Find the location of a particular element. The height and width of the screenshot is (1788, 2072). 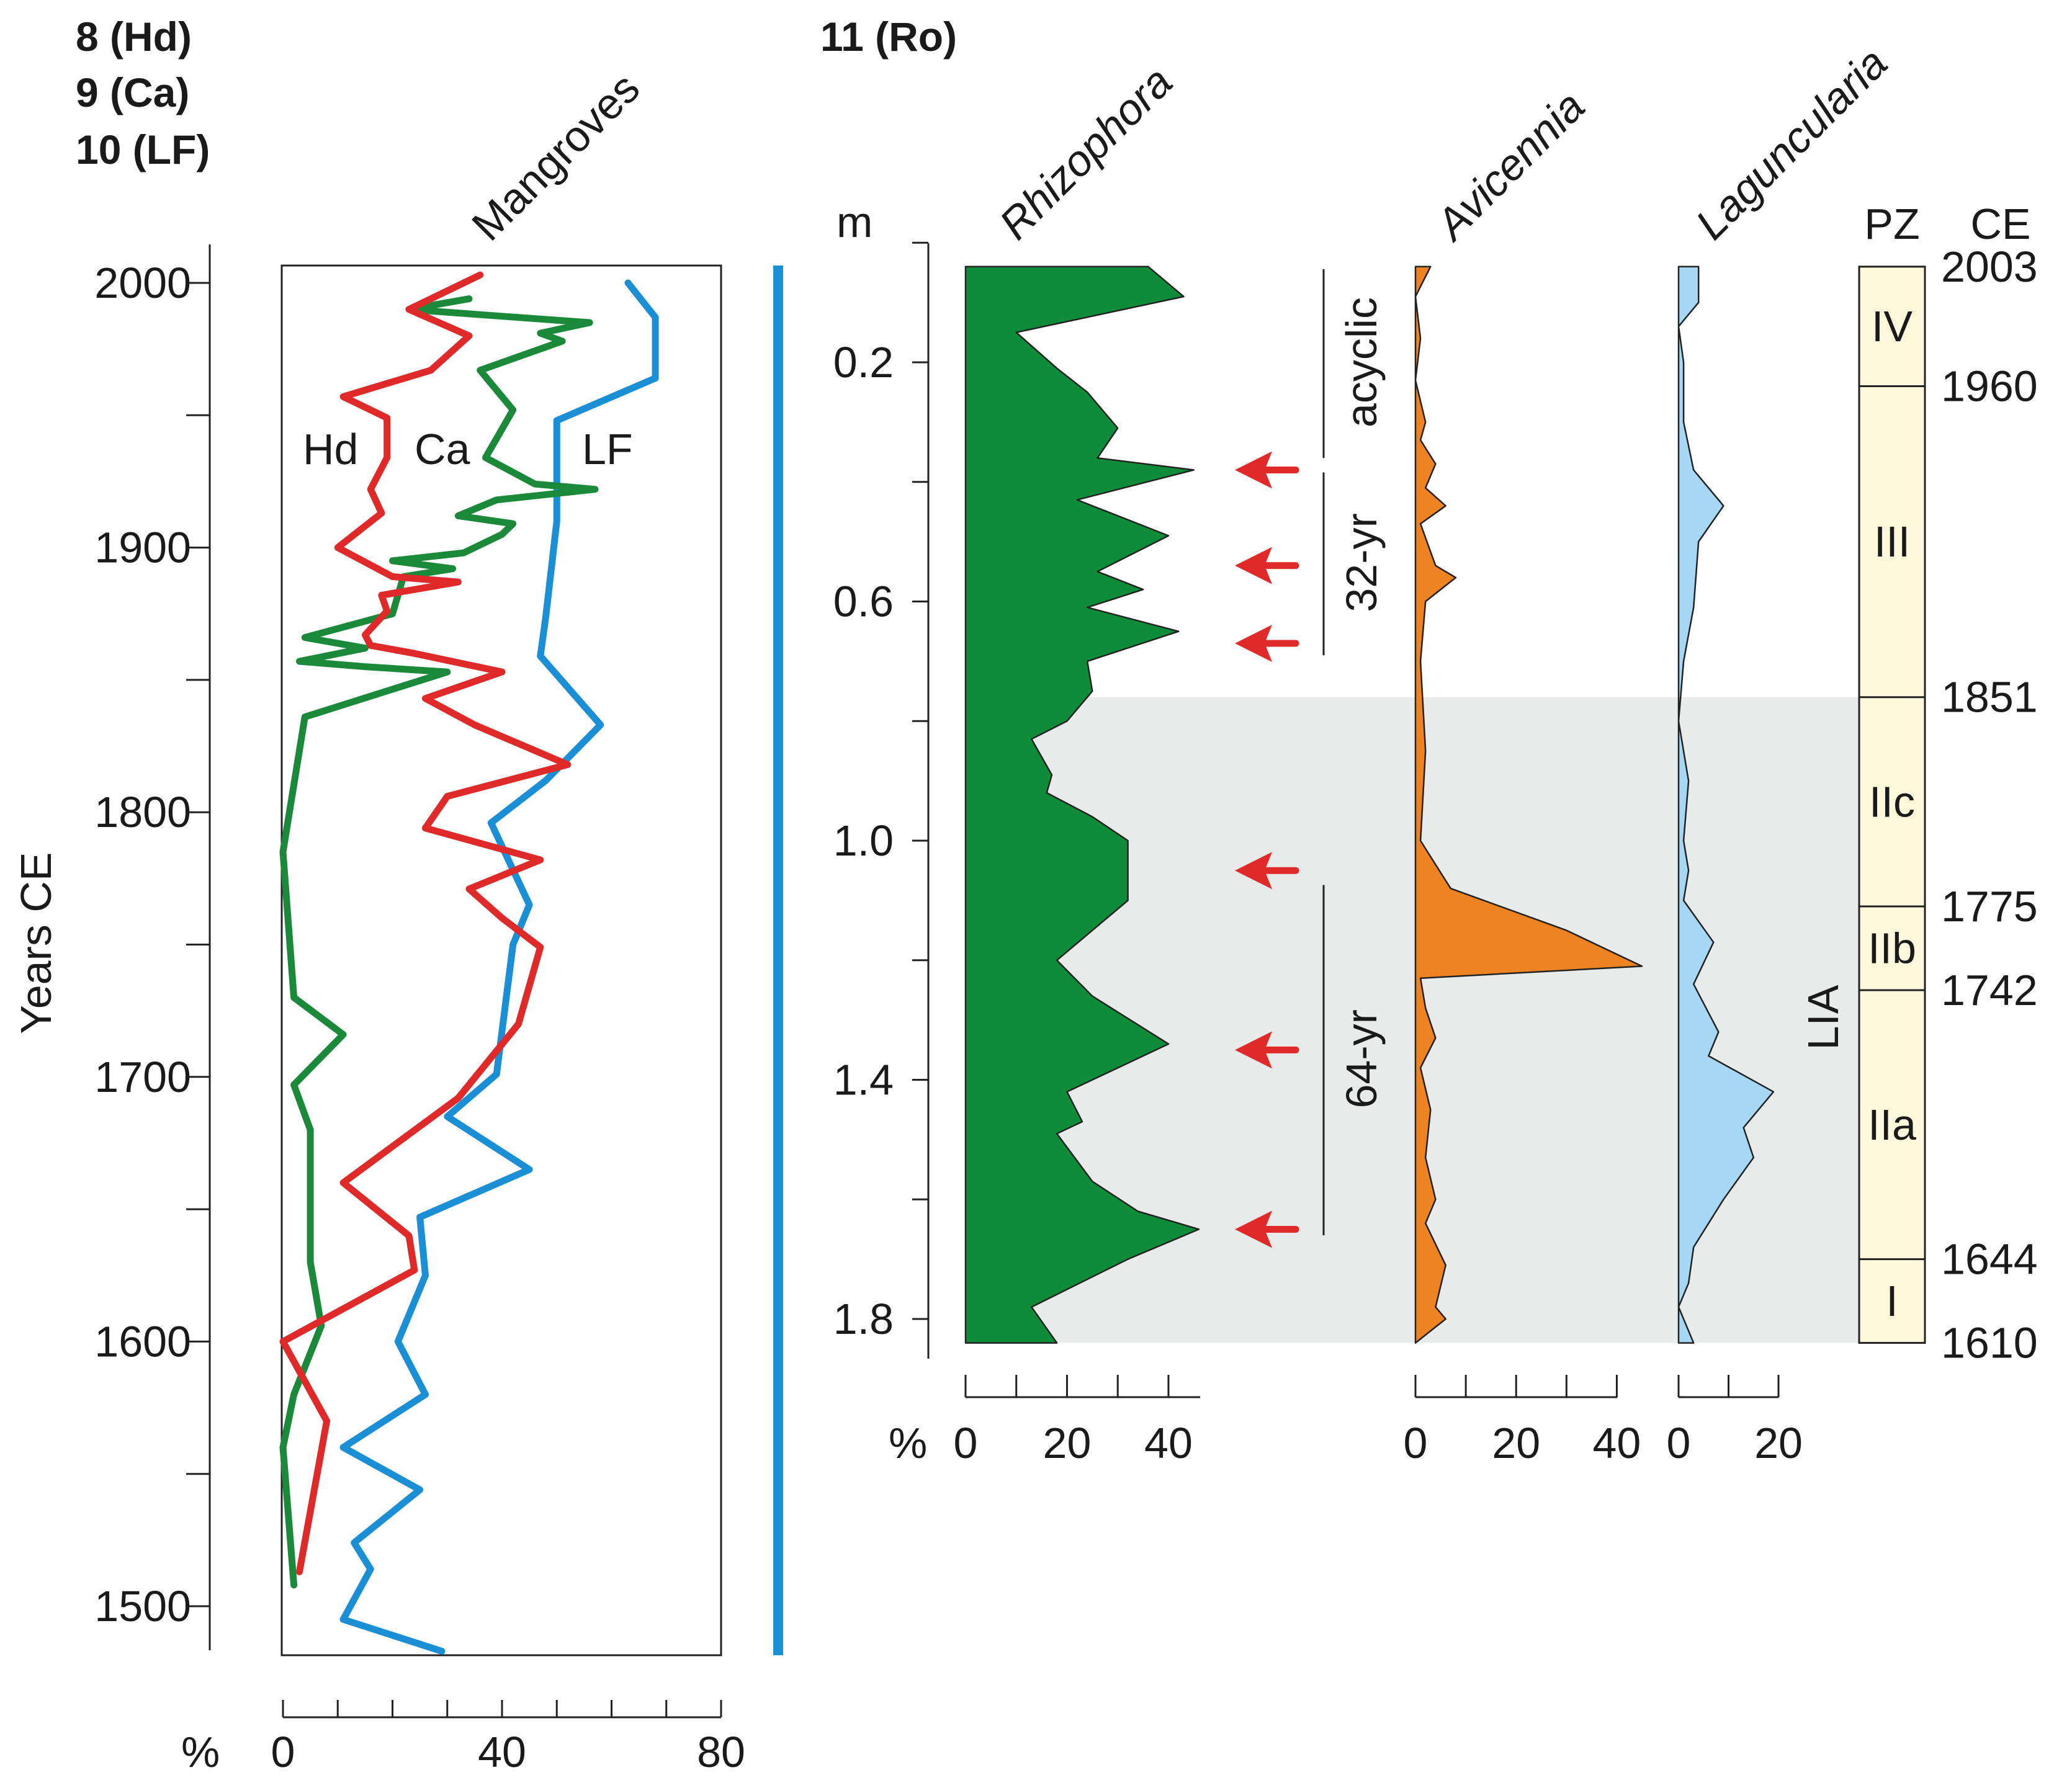

depth-tick-label: 1.8 is located at coordinates (863, 1319).